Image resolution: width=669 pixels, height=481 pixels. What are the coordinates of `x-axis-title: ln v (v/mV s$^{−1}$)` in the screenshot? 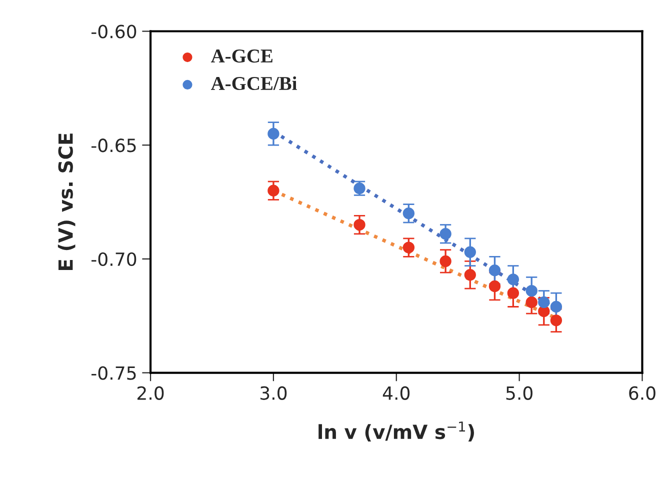 It's located at (396, 432).